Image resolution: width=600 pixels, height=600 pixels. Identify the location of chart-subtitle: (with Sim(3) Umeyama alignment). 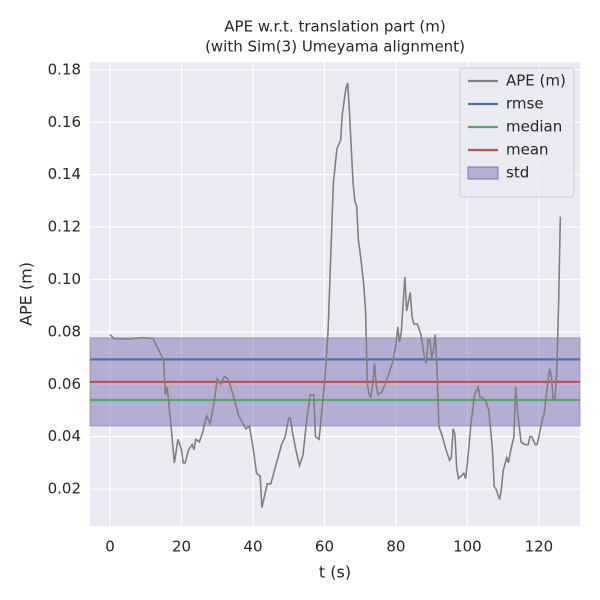
(335, 47).